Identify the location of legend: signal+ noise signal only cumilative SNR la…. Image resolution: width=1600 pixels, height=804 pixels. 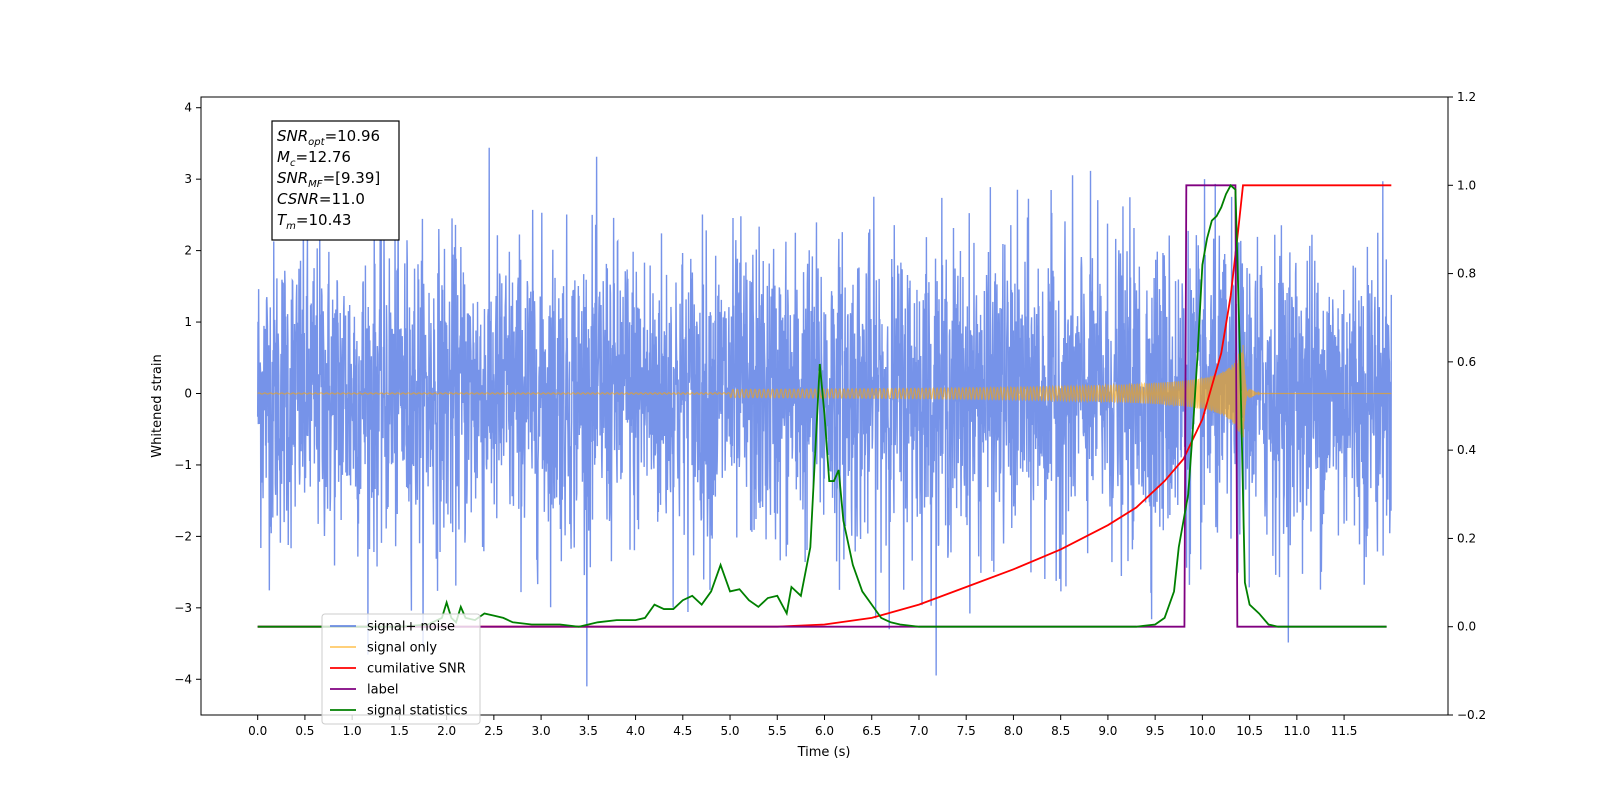
(401, 669).